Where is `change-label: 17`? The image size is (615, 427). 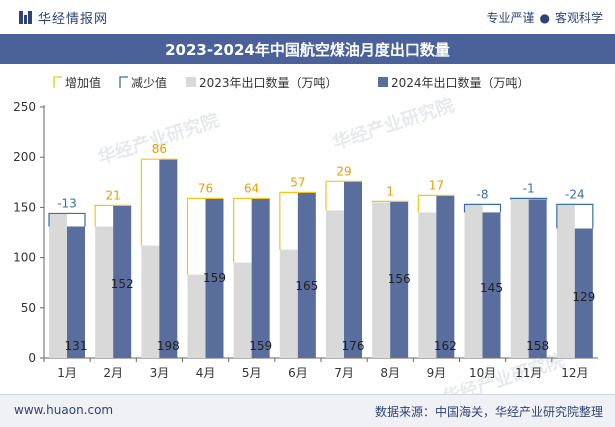 change-label: 17 is located at coordinates (436, 185).